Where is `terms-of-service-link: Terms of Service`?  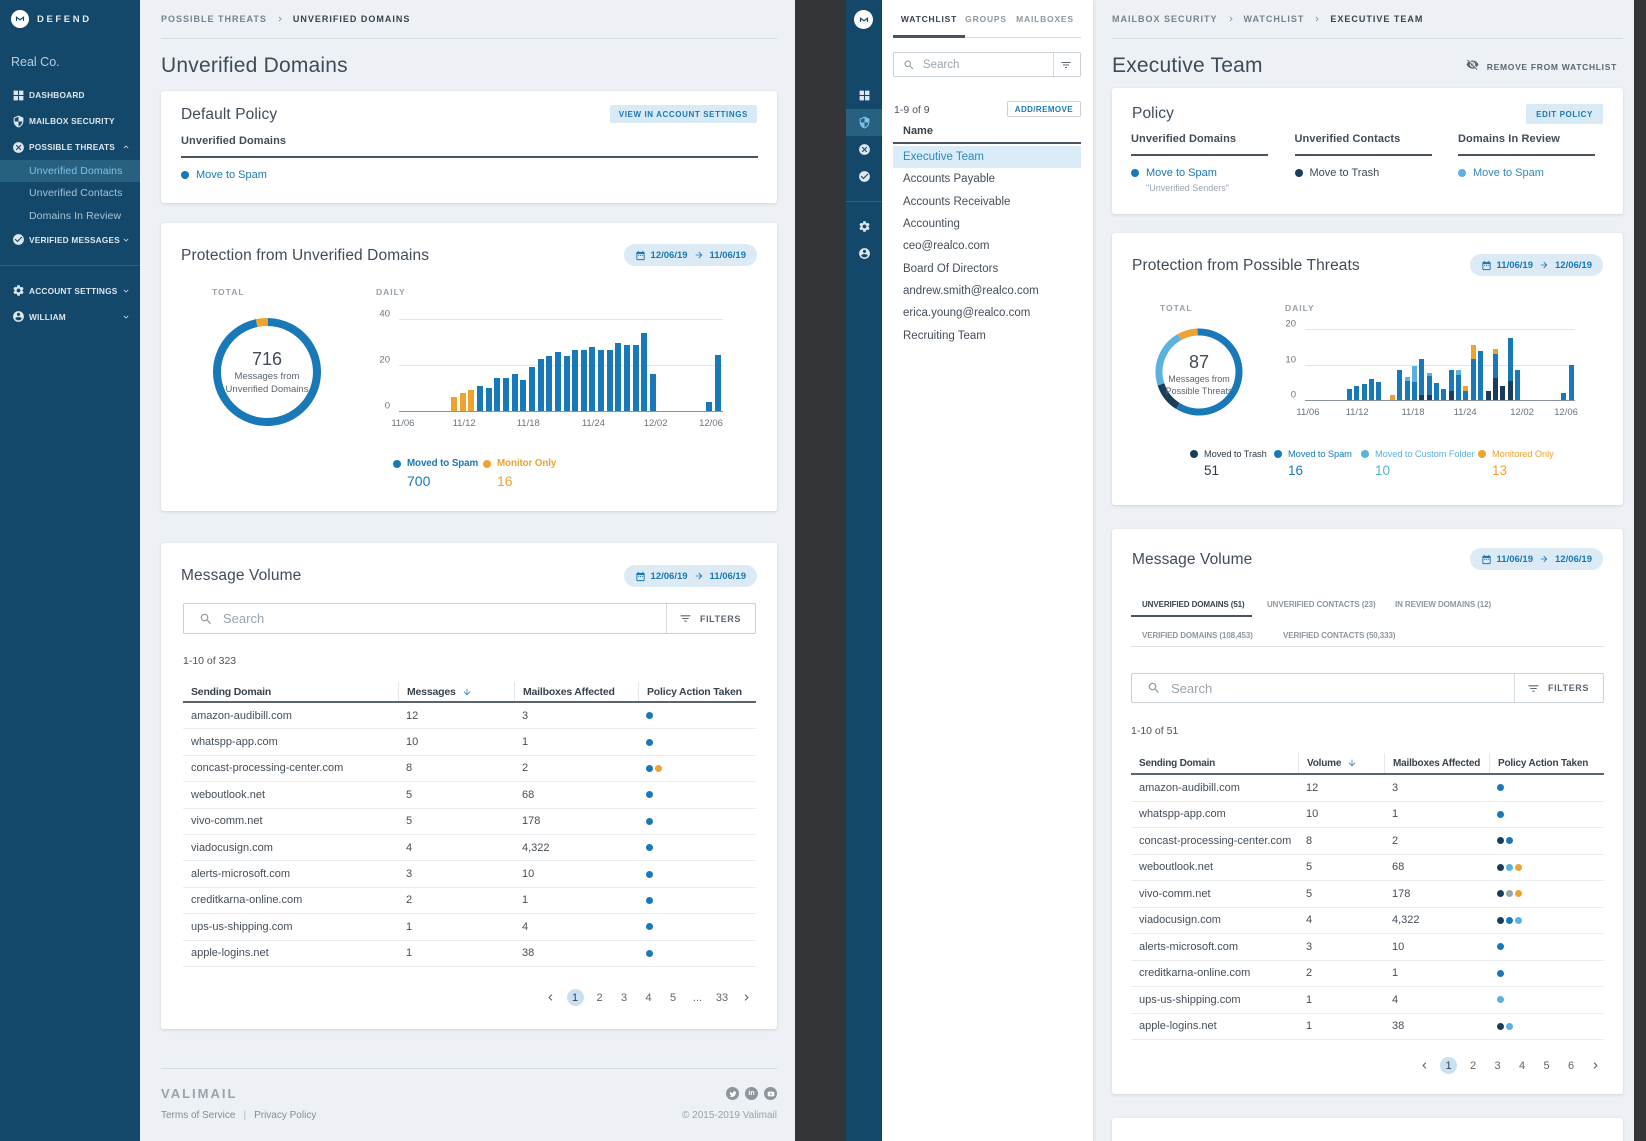
terms-of-service-link: Terms of Service is located at coordinates (198, 1115).